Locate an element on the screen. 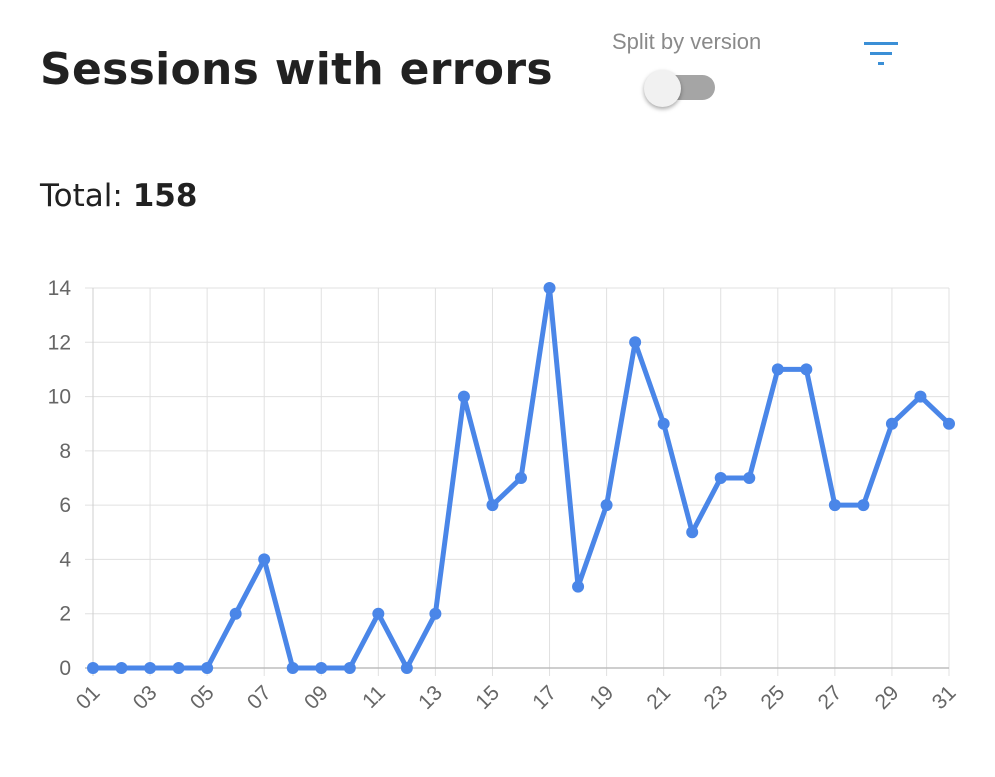 This screenshot has height=777, width=995. y-tick-label: 12 is located at coordinates (59, 342).